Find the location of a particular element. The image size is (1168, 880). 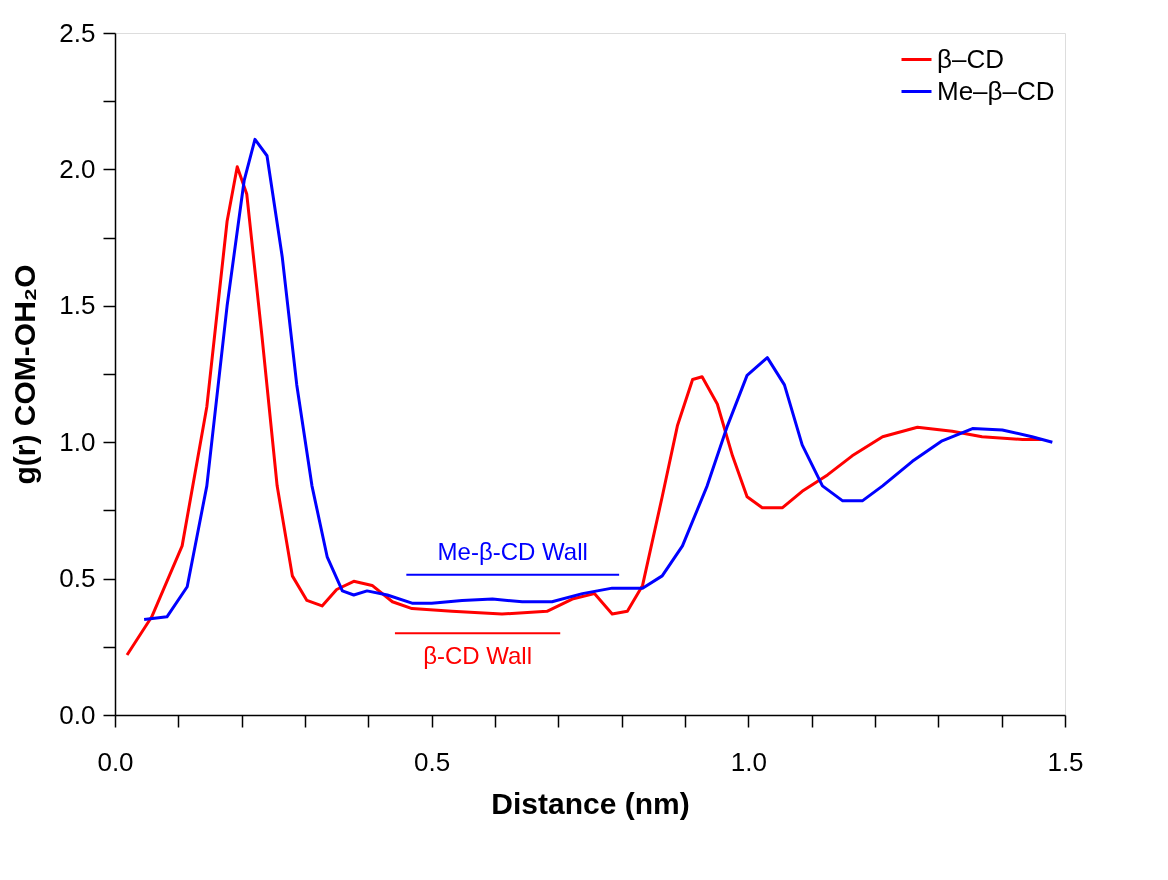

annotation: Me-β-CD Wall is located at coordinates (512, 551).